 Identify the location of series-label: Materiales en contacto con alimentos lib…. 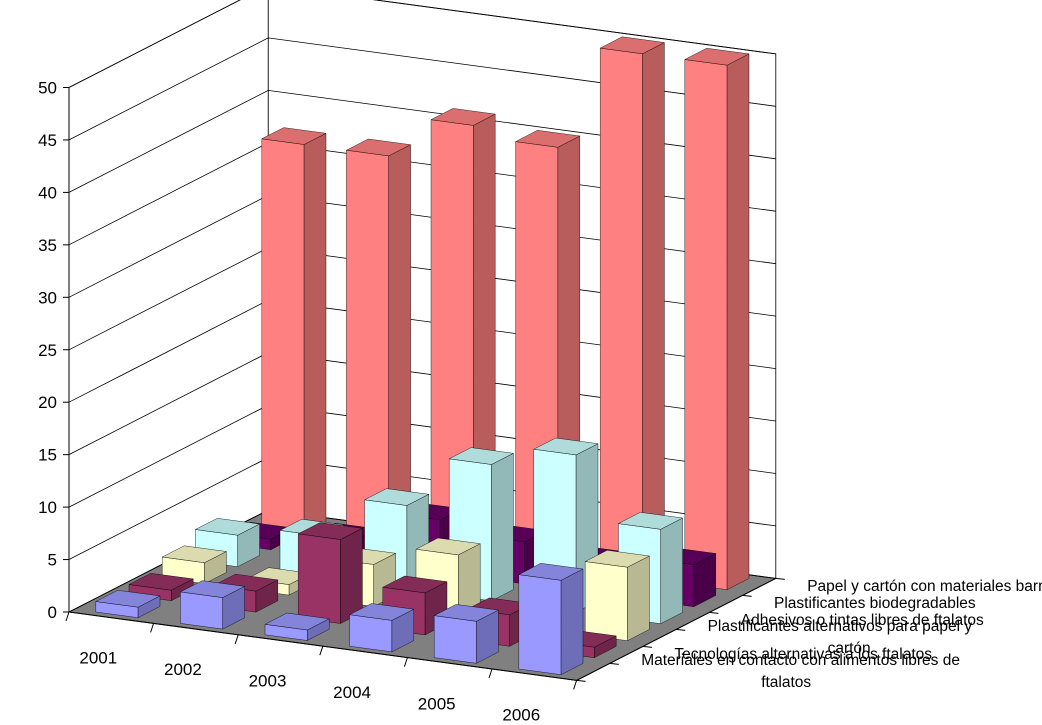
(800, 660).